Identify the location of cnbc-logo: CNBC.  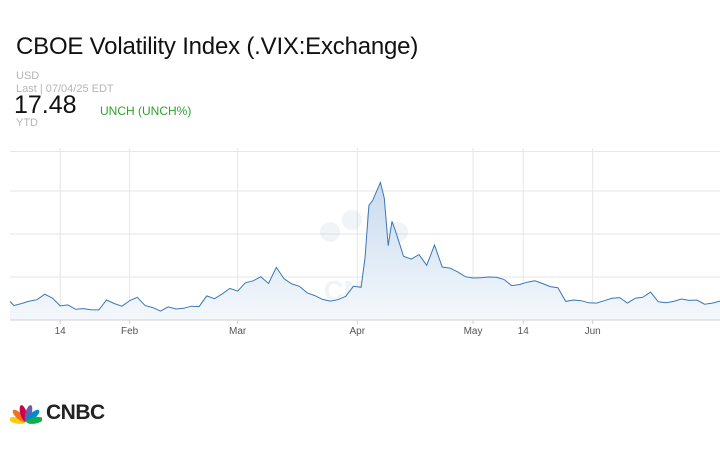
(57, 413).